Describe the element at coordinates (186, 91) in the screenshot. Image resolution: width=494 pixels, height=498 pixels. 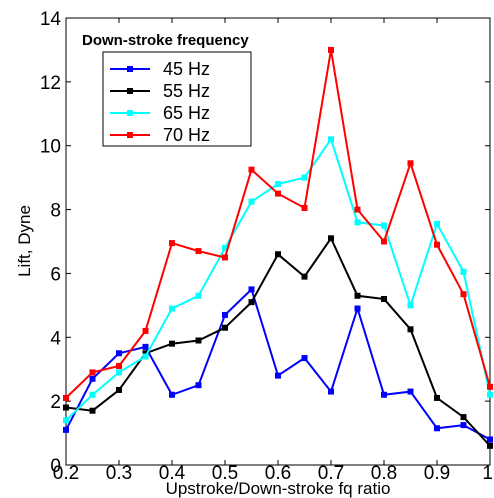
I see `legend-label: 55 Hz` at that location.